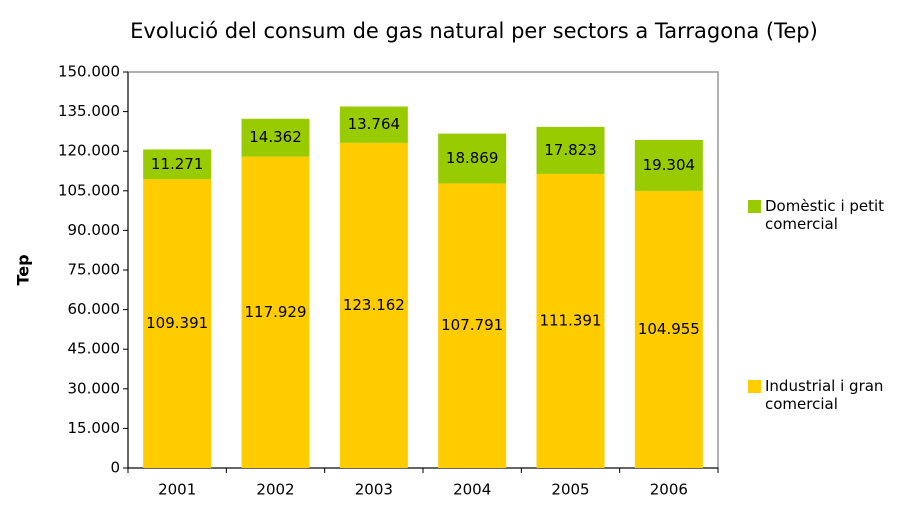 The height and width of the screenshot is (508, 919). Describe the element at coordinates (89, 72) in the screenshot. I see `y-tick-label: 150.000` at that location.